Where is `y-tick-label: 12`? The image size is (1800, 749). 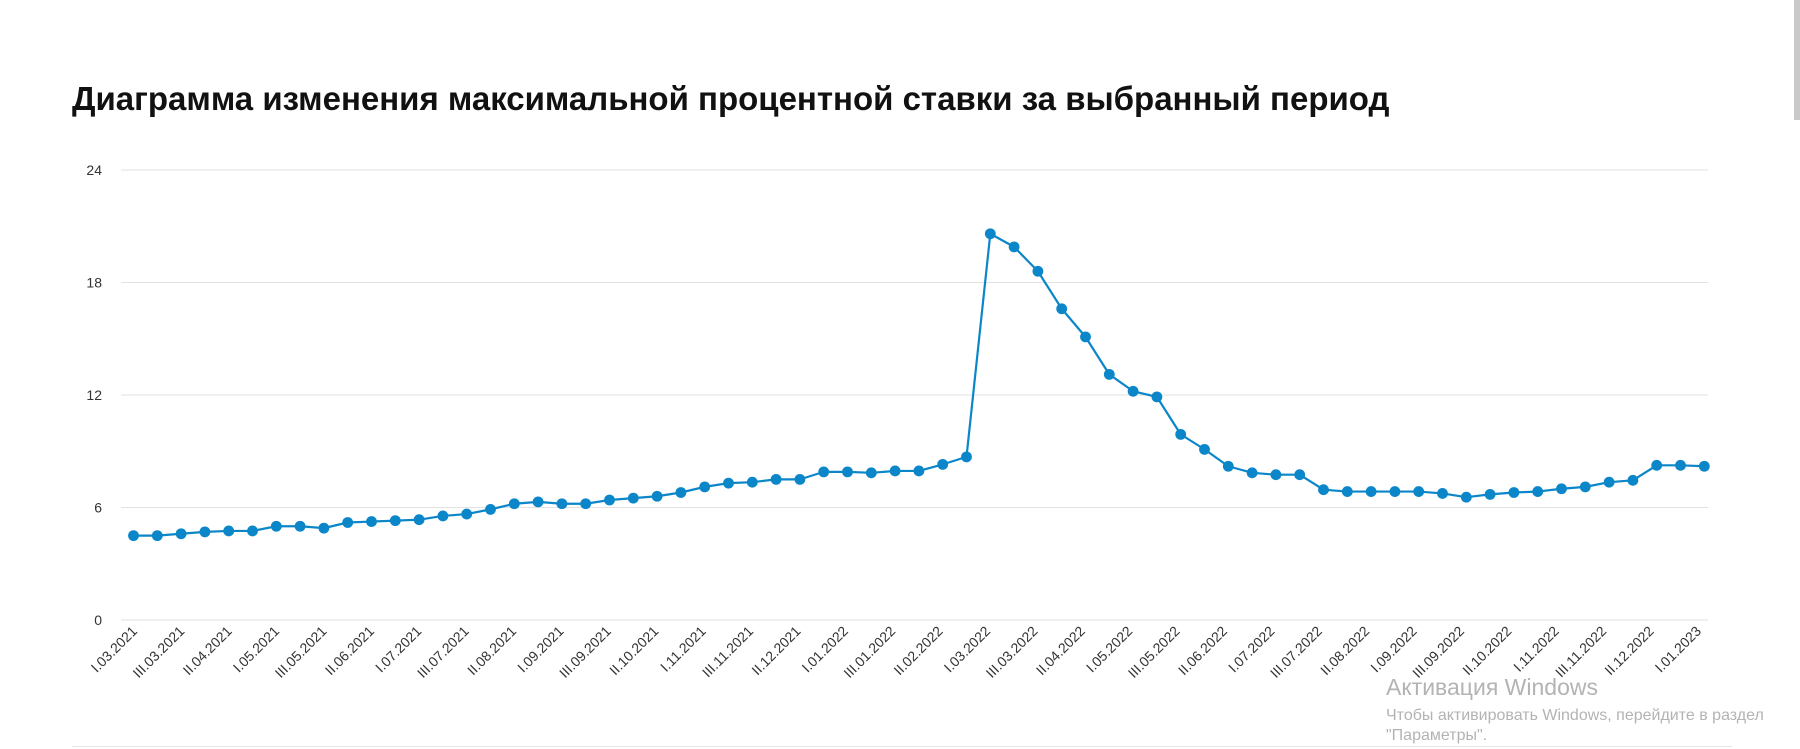
y-tick-label: 12 is located at coordinates (94, 395).